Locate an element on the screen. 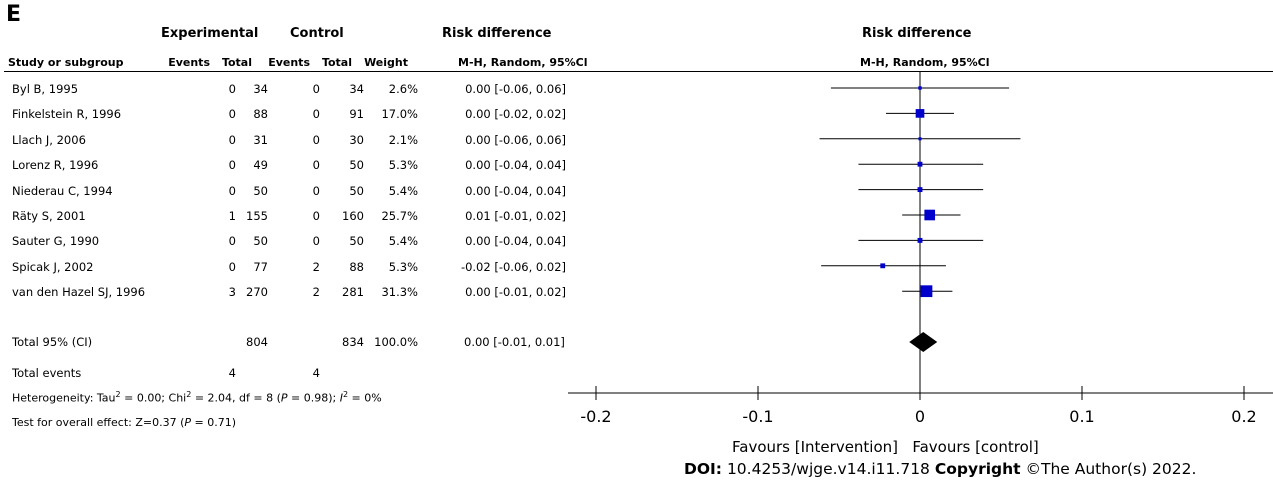 The height and width of the screenshot is (486, 1273). row-exp-total: 155 is located at coordinates (257, 216).